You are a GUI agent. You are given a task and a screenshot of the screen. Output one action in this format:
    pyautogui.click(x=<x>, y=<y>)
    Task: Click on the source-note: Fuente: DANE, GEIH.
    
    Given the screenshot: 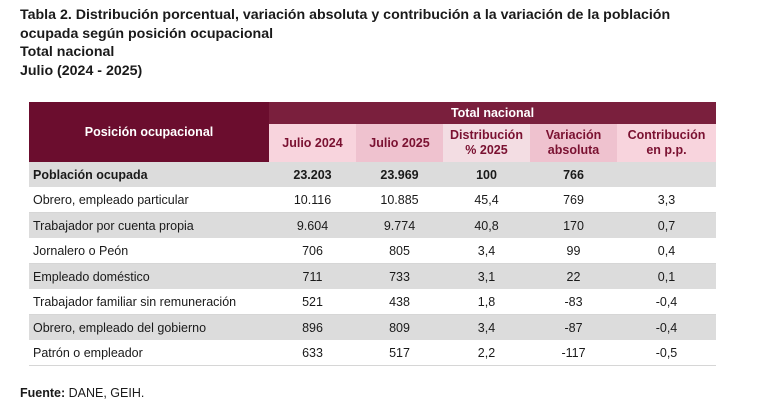 What is the action you would take?
    pyautogui.click(x=82, y=393)
    